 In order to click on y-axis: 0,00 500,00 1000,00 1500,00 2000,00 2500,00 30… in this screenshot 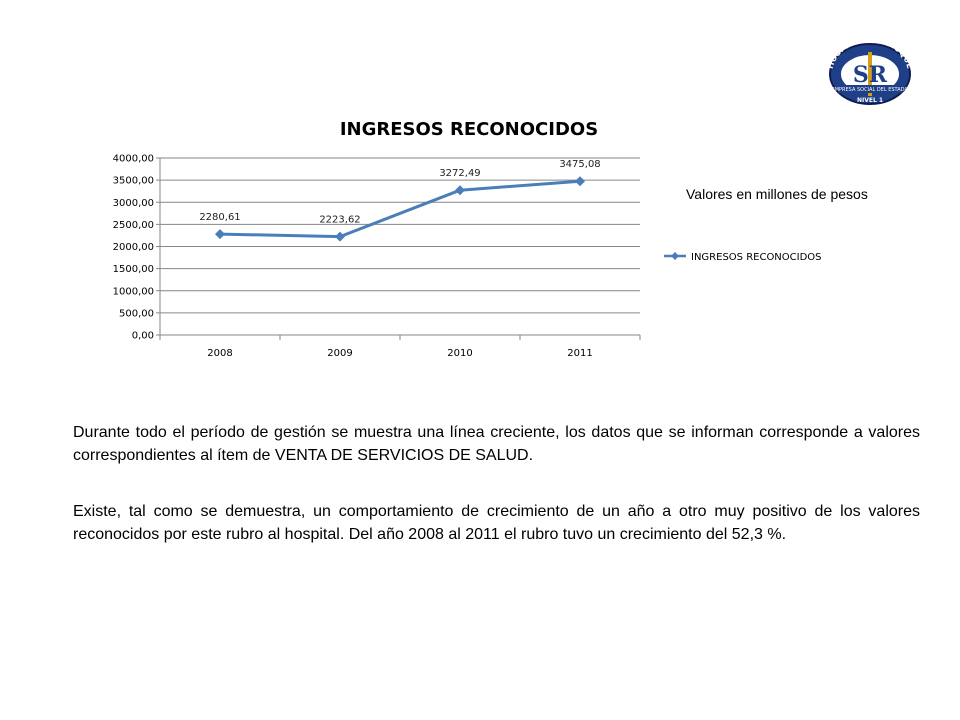, I will do `click(137, 248)`.